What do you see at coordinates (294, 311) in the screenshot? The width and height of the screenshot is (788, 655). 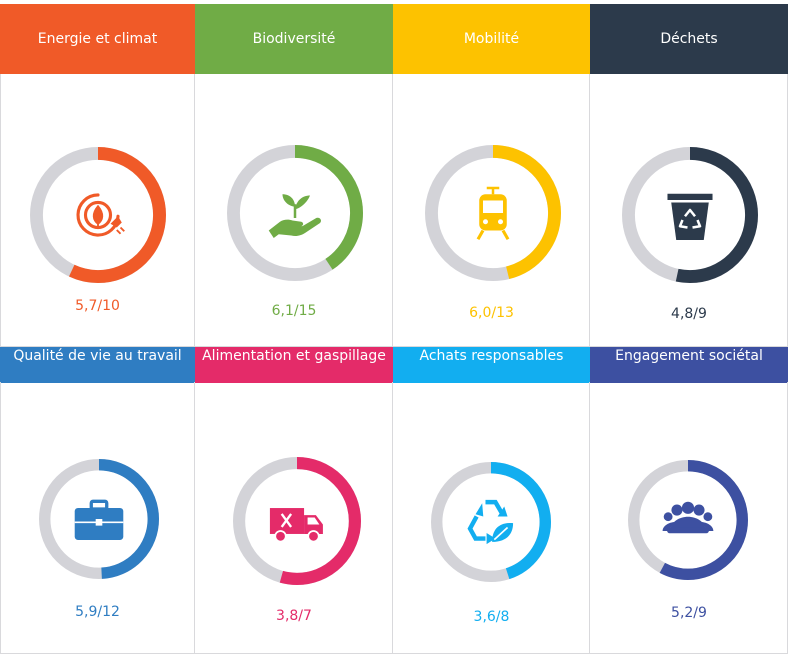 I see `score-value: 6,1/15` at bounding box center [294, 311].